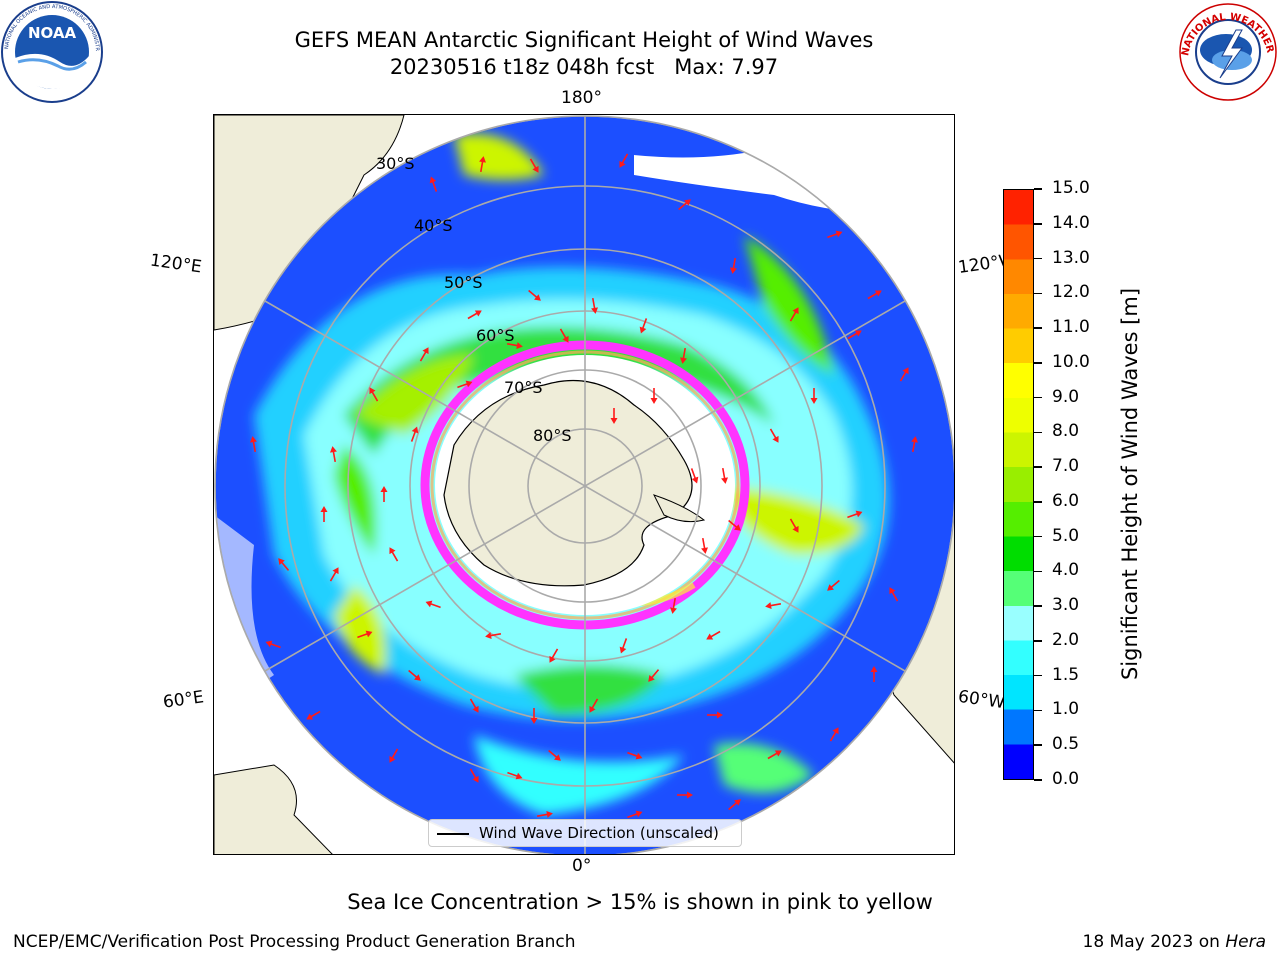 The width and height of the screenshot is (1280, 960). Describe the element at coordinates (183, 700) in the screenshot. I see `lon-label-60e: 60°E` at that location.